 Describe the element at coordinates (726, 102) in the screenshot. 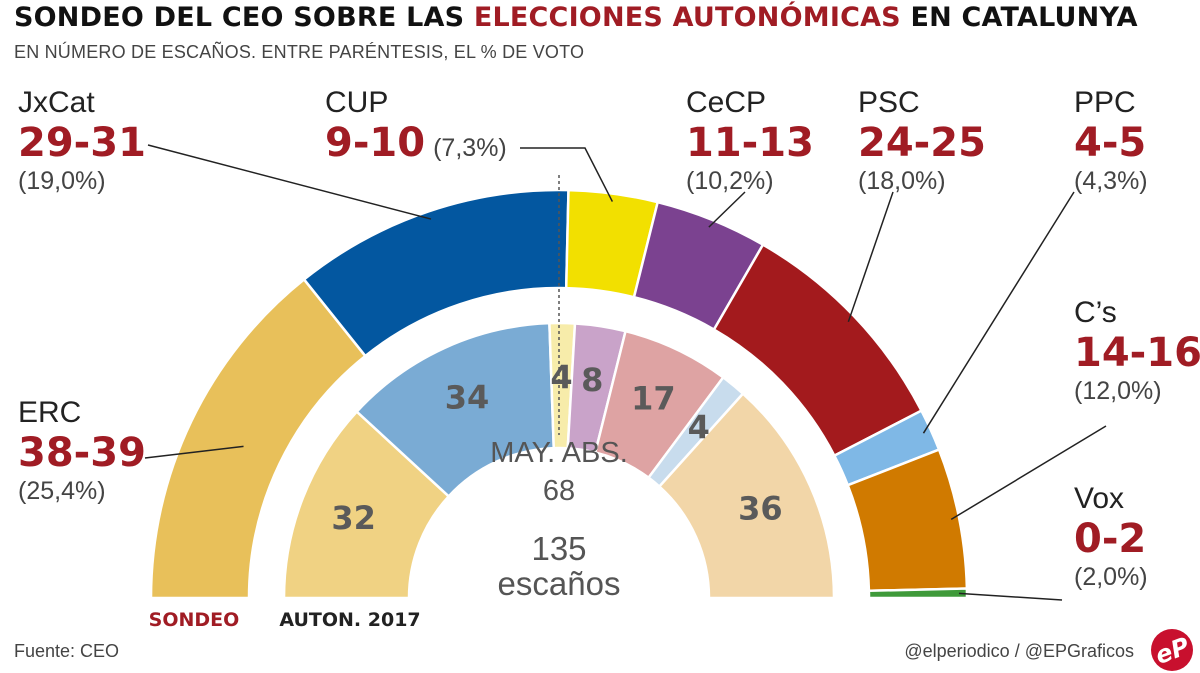

I see `party-name: CeCP` at that location.